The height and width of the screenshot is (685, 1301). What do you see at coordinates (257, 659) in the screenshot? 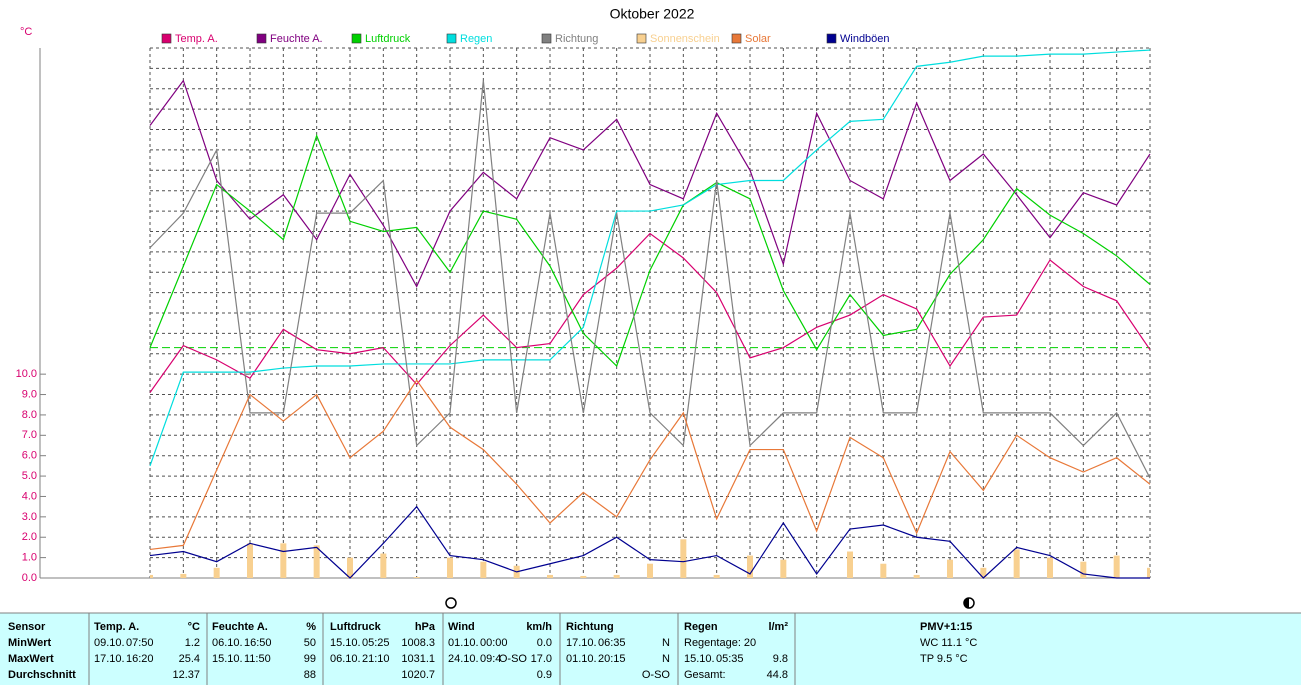
I see `table-cell: 11:50` at bounding box center [257, 659].